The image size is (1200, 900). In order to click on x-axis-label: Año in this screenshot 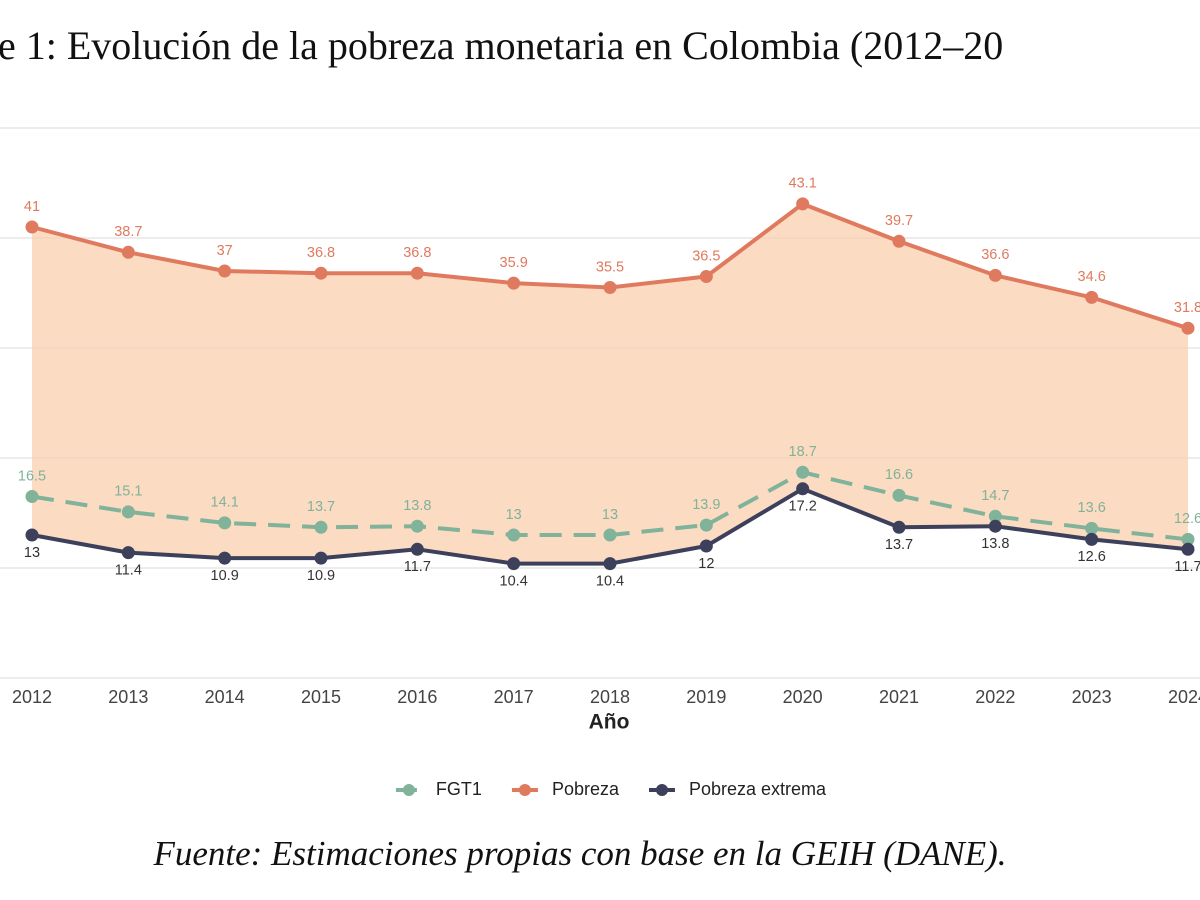, I will do `click(609, 722)`.